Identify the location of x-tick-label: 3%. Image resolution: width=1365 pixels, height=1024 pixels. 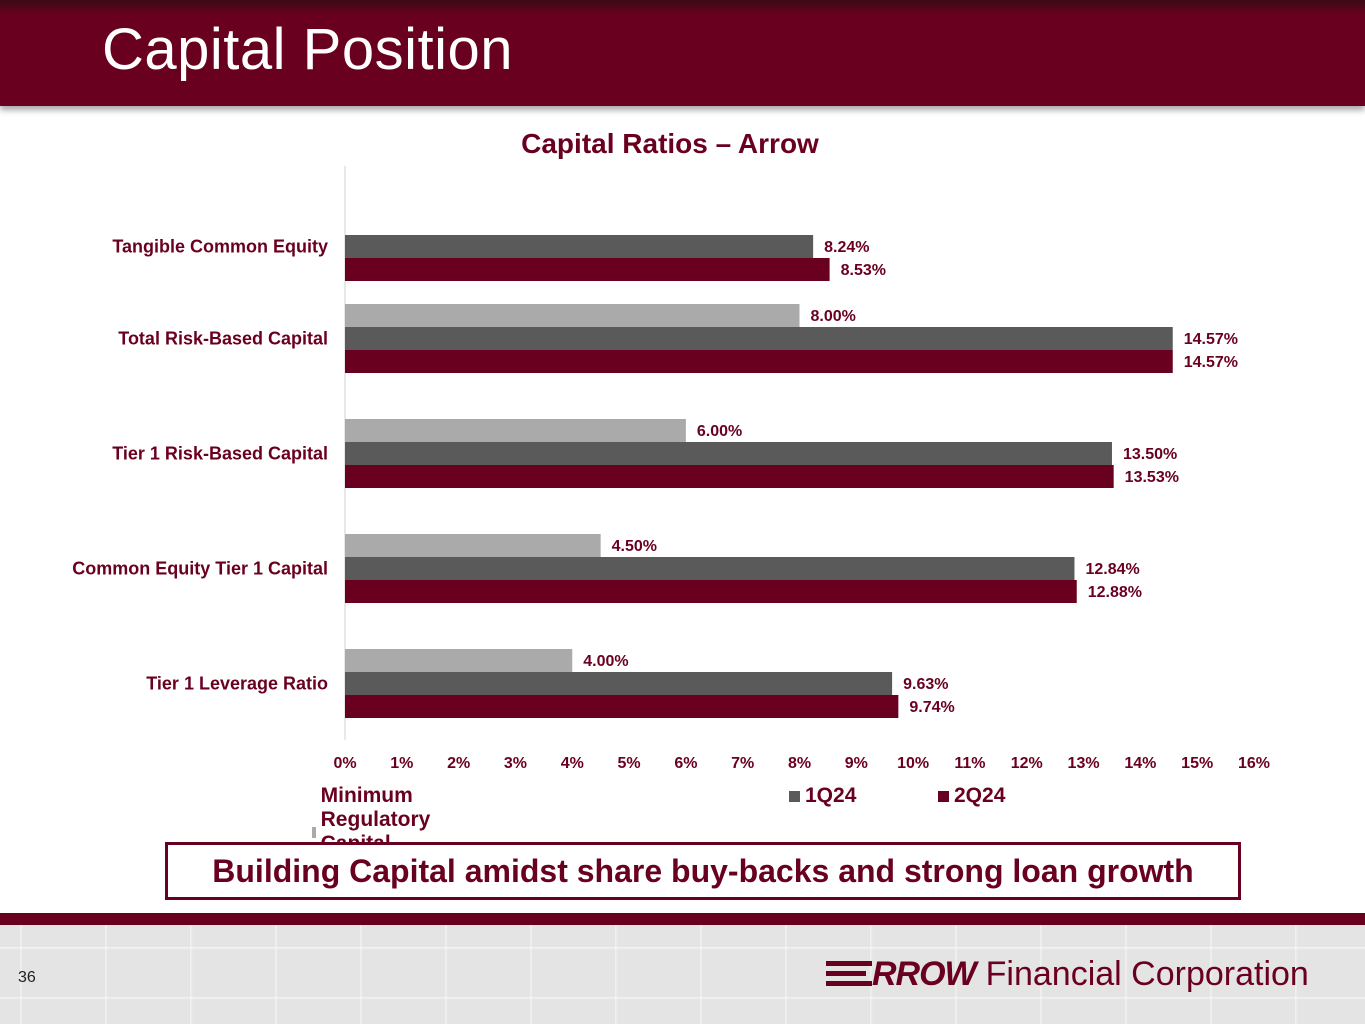
(515, 763).